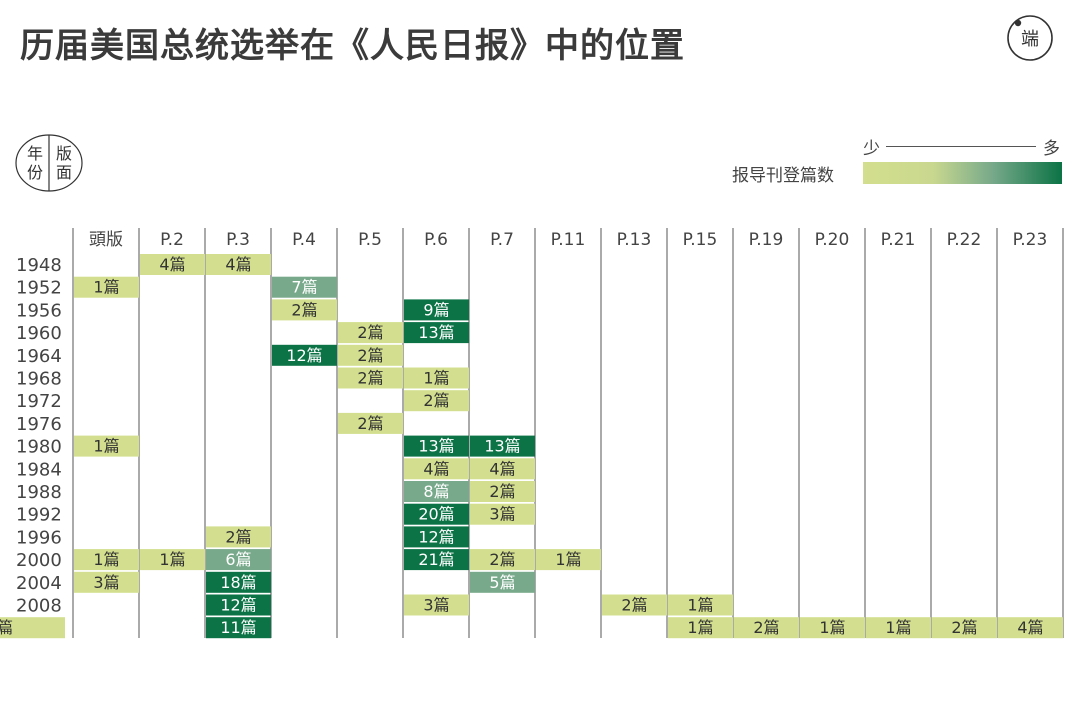  What do you see at coordinates (436, 240) in the screenshot?
I see `column-header: P.6` at bounding box center [436, 240].